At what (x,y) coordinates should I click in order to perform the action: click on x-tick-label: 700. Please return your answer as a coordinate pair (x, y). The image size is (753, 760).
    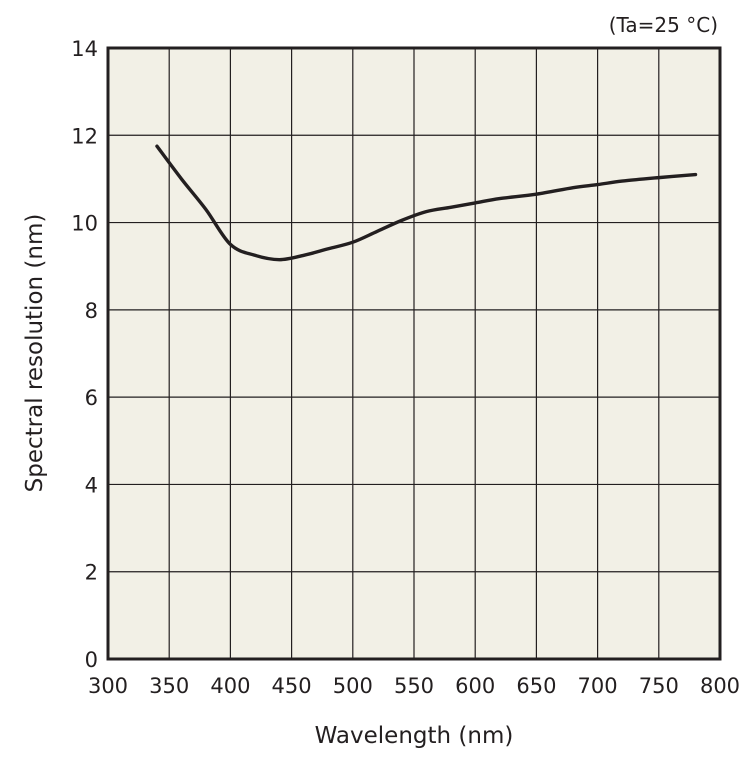
    Looking at the image, I should click on (598, 686).